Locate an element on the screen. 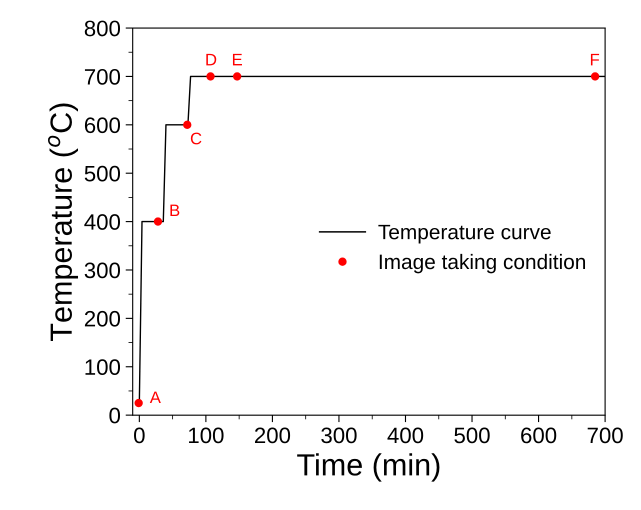  y-tick-label: 200 is located at coordinates (102, 318).